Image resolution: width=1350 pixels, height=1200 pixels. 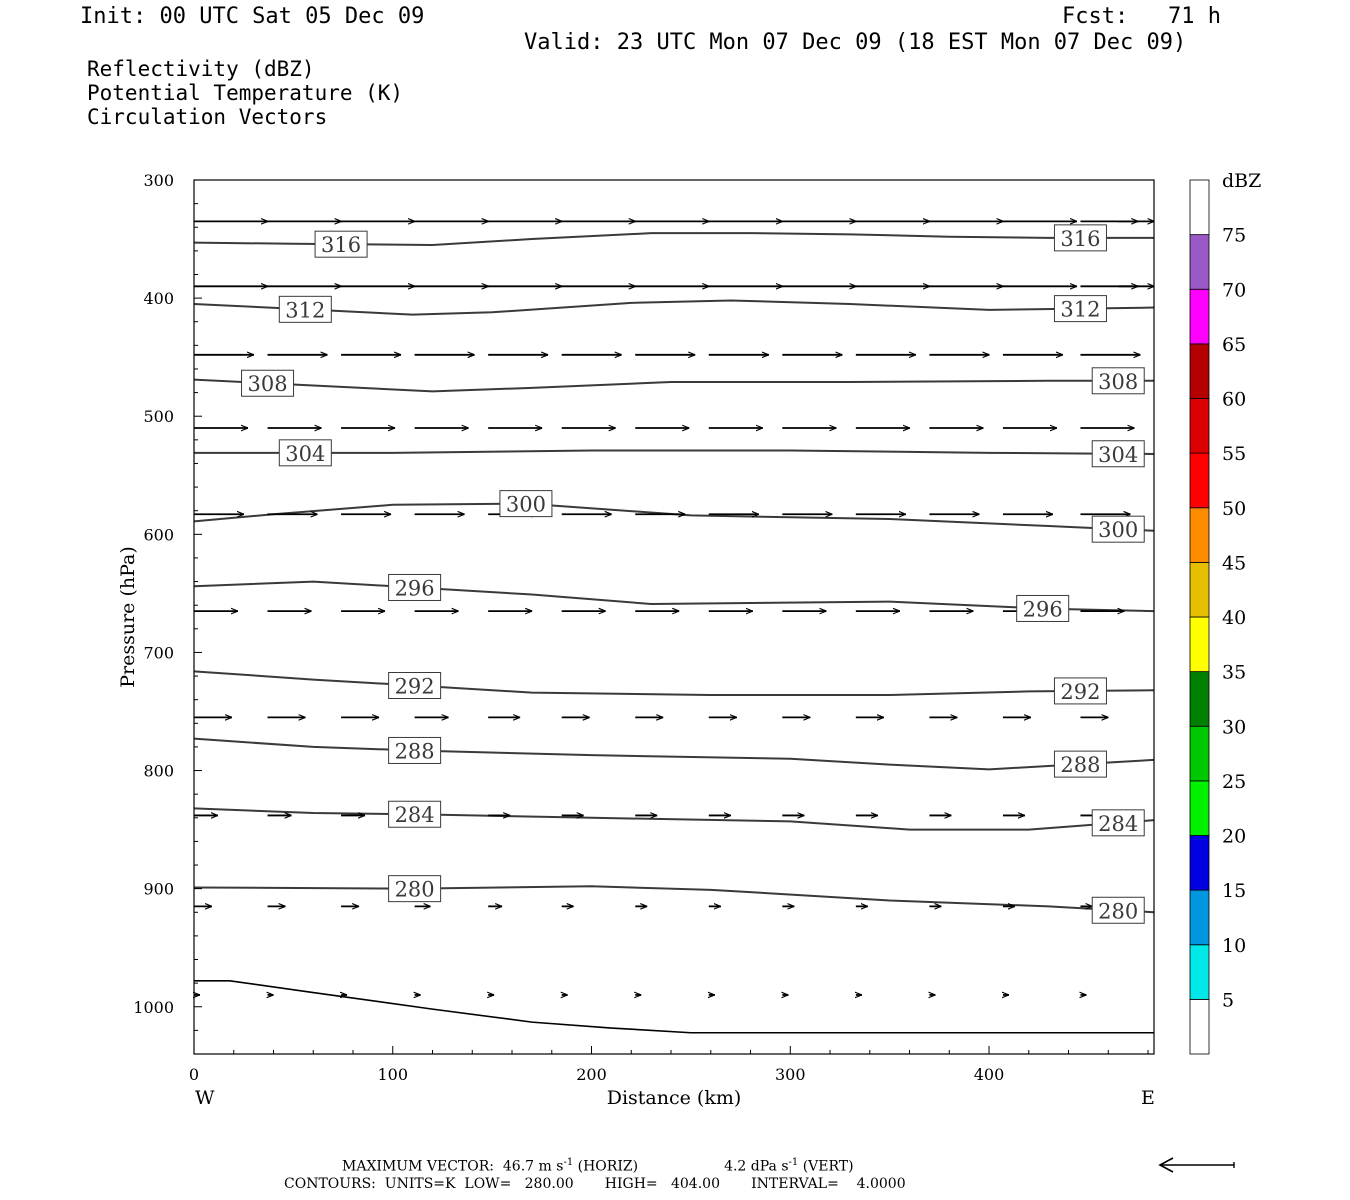 I want to click on colorbar-label: 5, so click(x=1228, y=1000).